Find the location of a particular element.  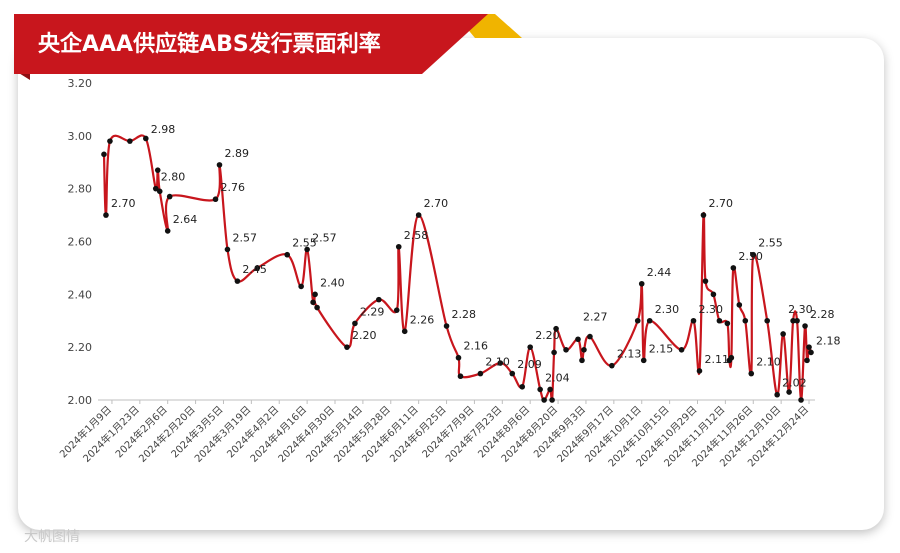

data-label: 2.40 is located at coordinates (332, 282).